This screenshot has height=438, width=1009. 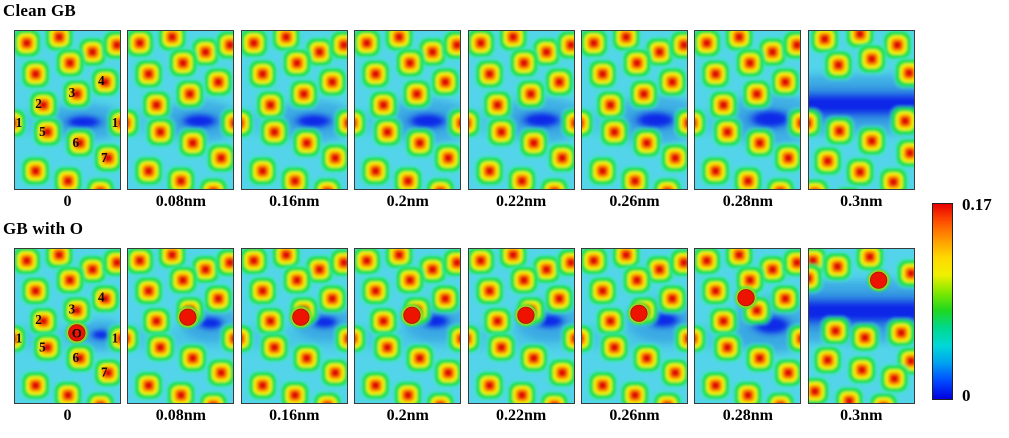 I want to click on separation-label-0p28nm: 0.28nm, so click(x=747, y=415).